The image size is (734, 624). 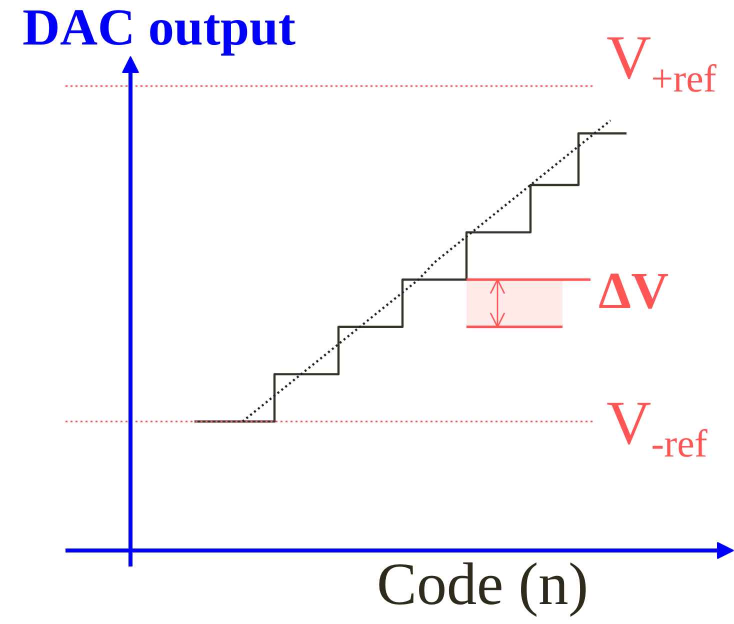 I want to click on x-axis-title: Code (n), so click(x=482, y=584).